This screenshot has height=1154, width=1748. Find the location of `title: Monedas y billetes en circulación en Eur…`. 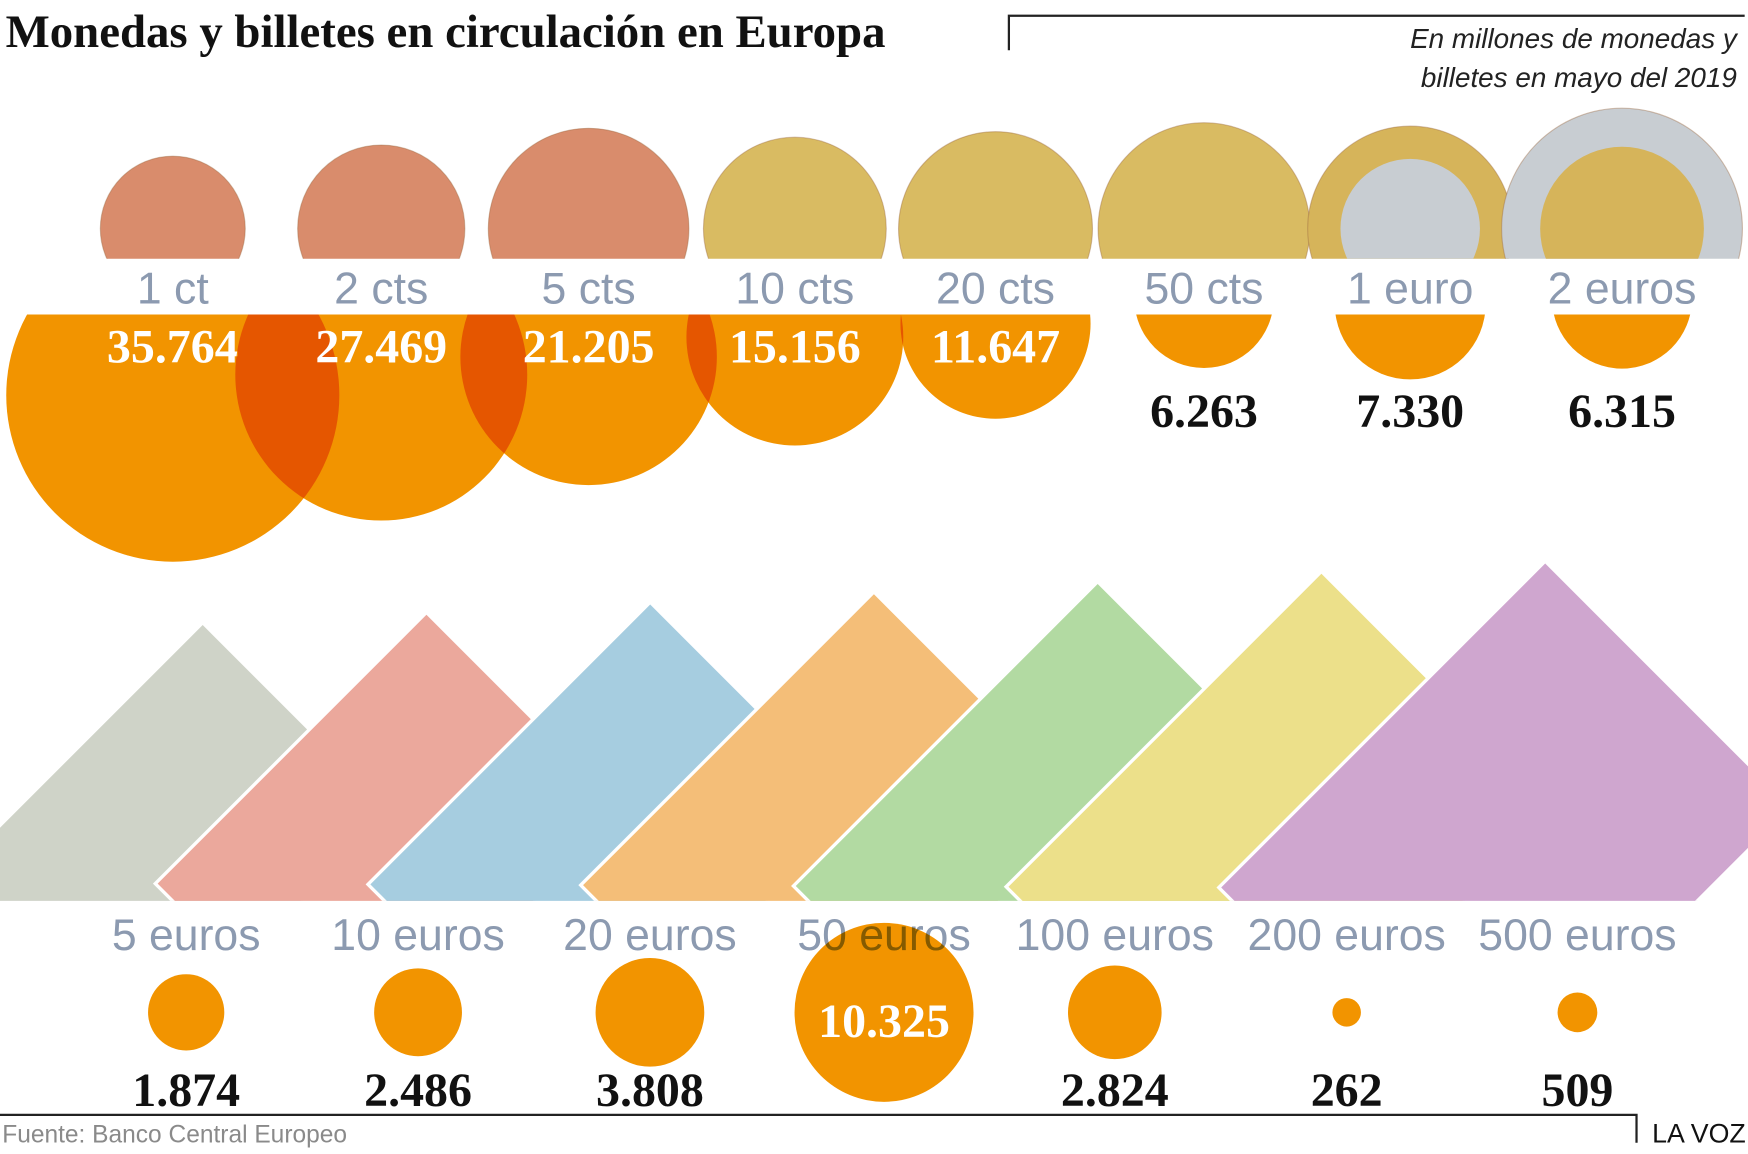

title: Monedas y billetes en circulación en Eur… is located at coordinates (446, 32).